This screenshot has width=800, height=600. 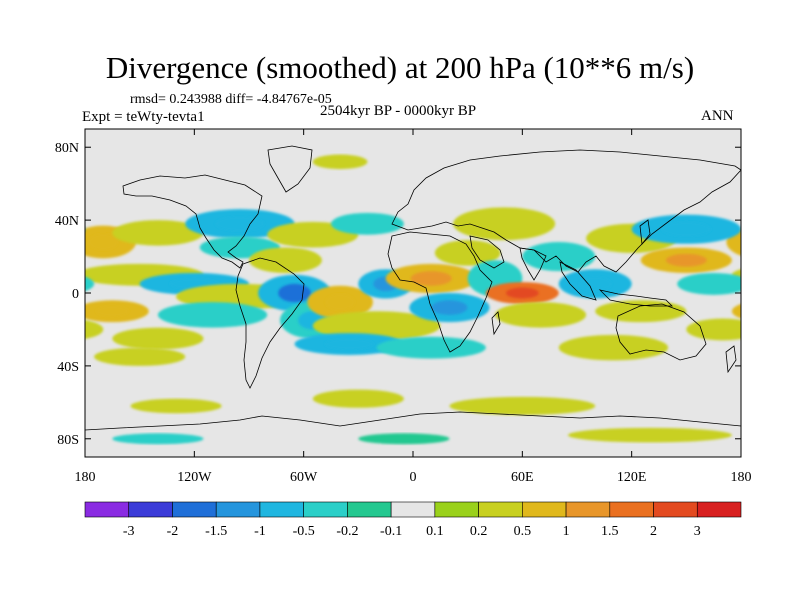 What do you see at coordinates (260, 531) in the screenshot?
I see `colorbar-label: -1` at bounding box center [260, 531].